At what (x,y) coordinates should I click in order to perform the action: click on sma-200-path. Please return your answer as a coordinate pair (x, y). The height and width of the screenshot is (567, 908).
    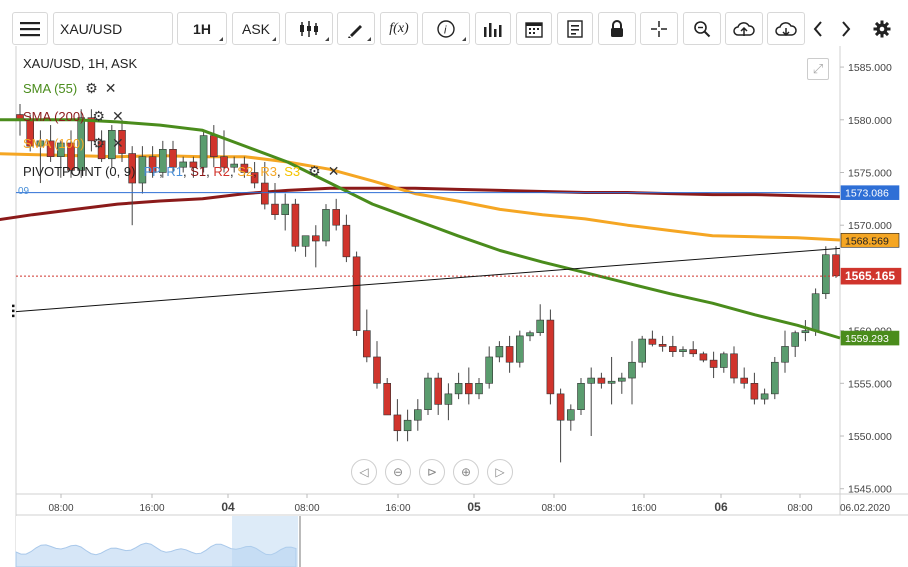
    Looking at the image, I should click on (420, 204).